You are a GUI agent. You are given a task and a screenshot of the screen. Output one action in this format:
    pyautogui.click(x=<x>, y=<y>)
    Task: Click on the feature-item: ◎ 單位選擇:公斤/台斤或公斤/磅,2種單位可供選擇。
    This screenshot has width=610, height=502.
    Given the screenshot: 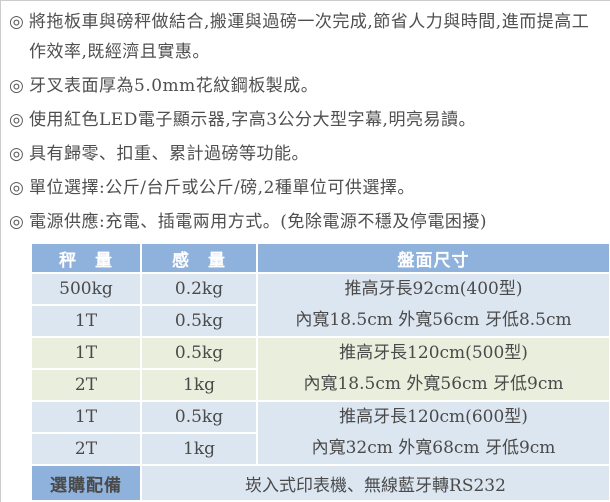 What is the action you would take?
    pyautogui.click(x=305, y=188)
    